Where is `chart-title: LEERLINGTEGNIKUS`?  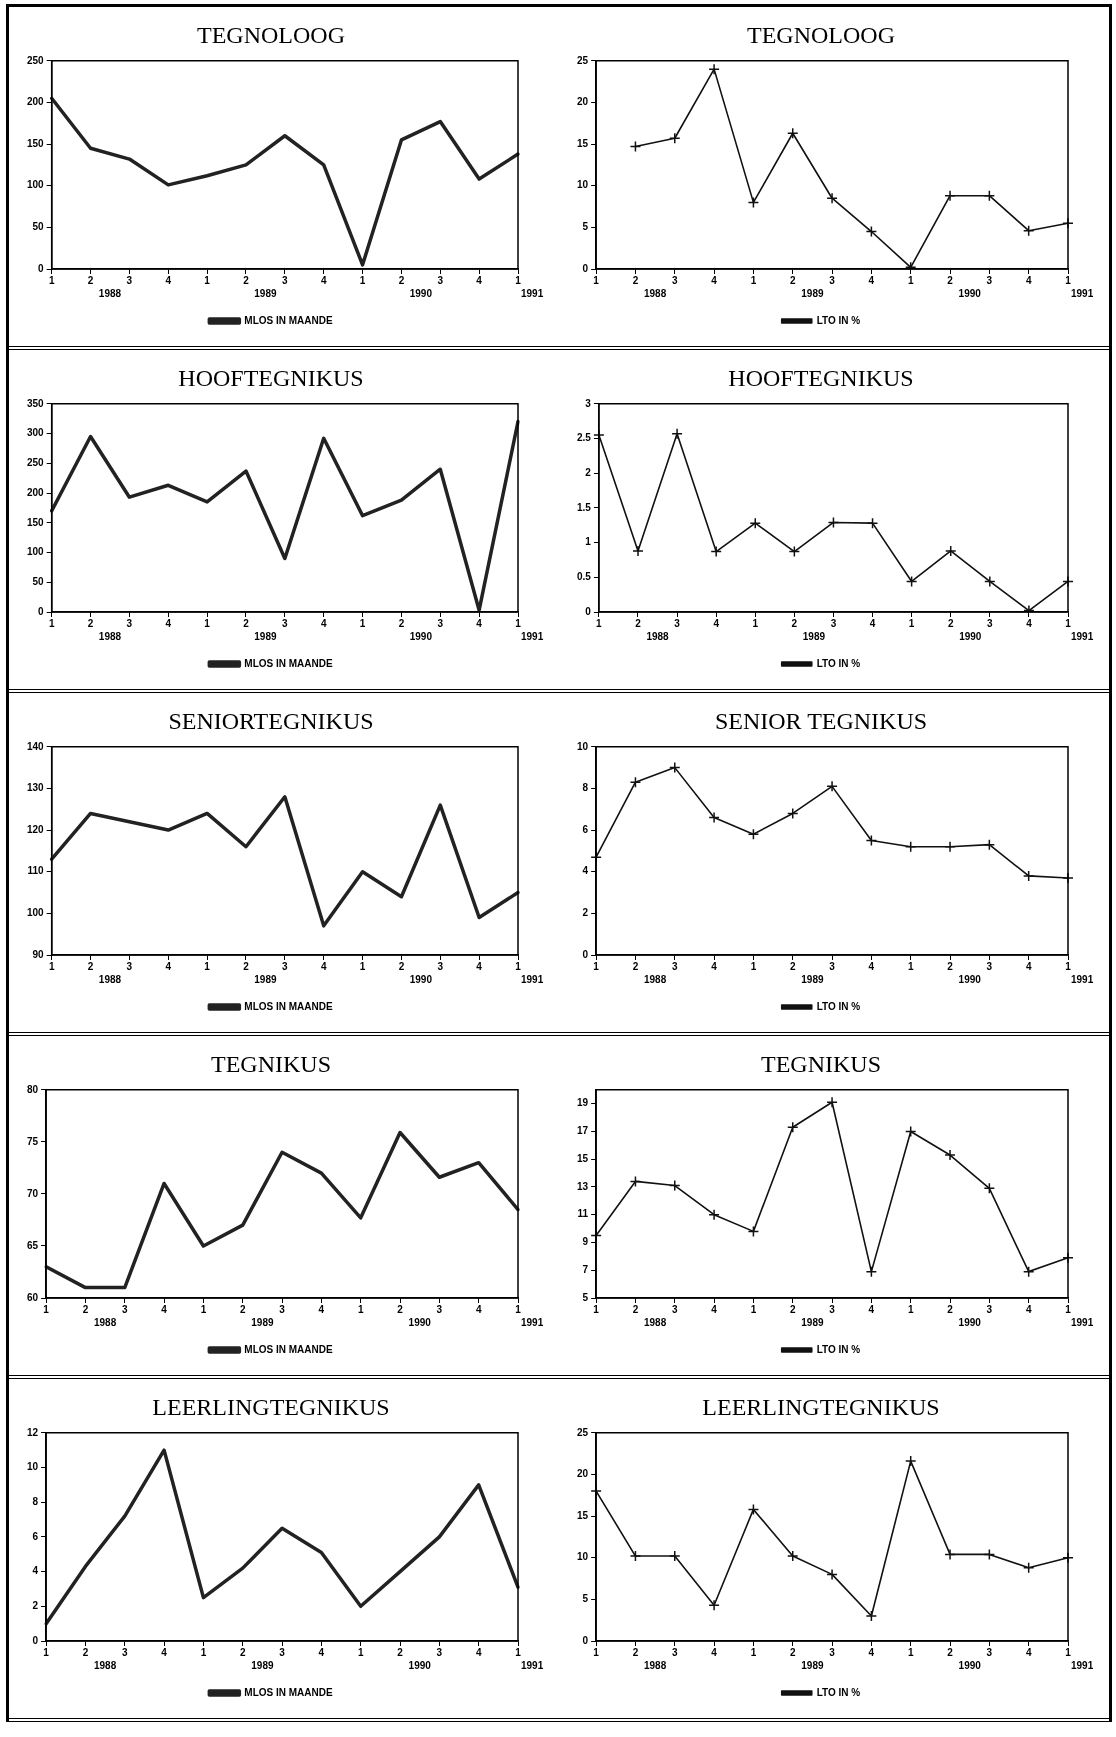 chart-title: LEERLINGTEGNIKUS is located at coordinates (271, 1406).